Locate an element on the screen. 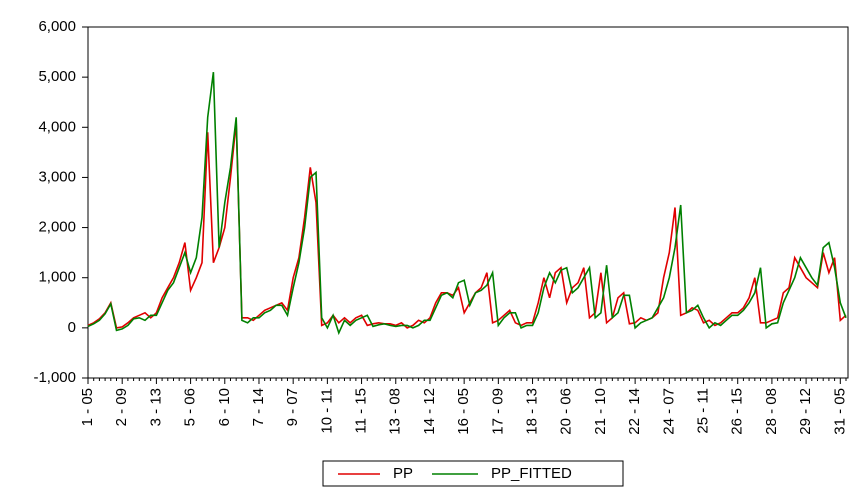 The width and height of the screenshot is (849, 488). x-tick-label: 7 - 14 is located at coordinates (258, 407).